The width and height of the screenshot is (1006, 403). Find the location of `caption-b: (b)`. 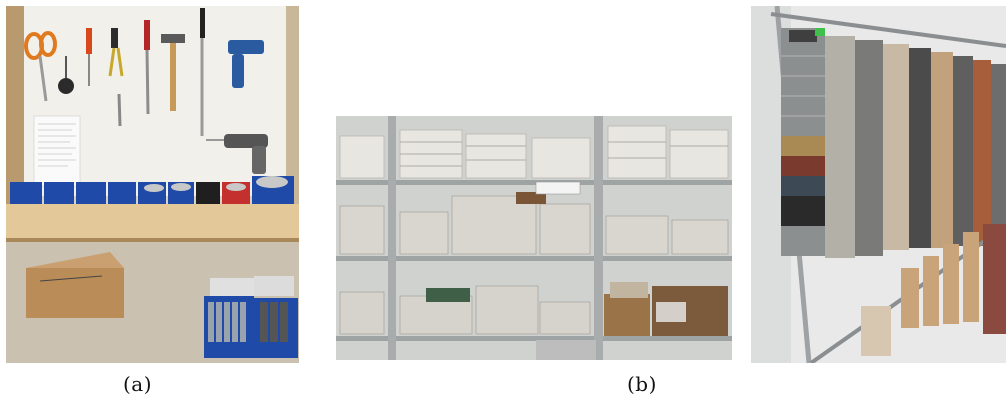

caption-b: (b) is located at coordinates (642, 384).